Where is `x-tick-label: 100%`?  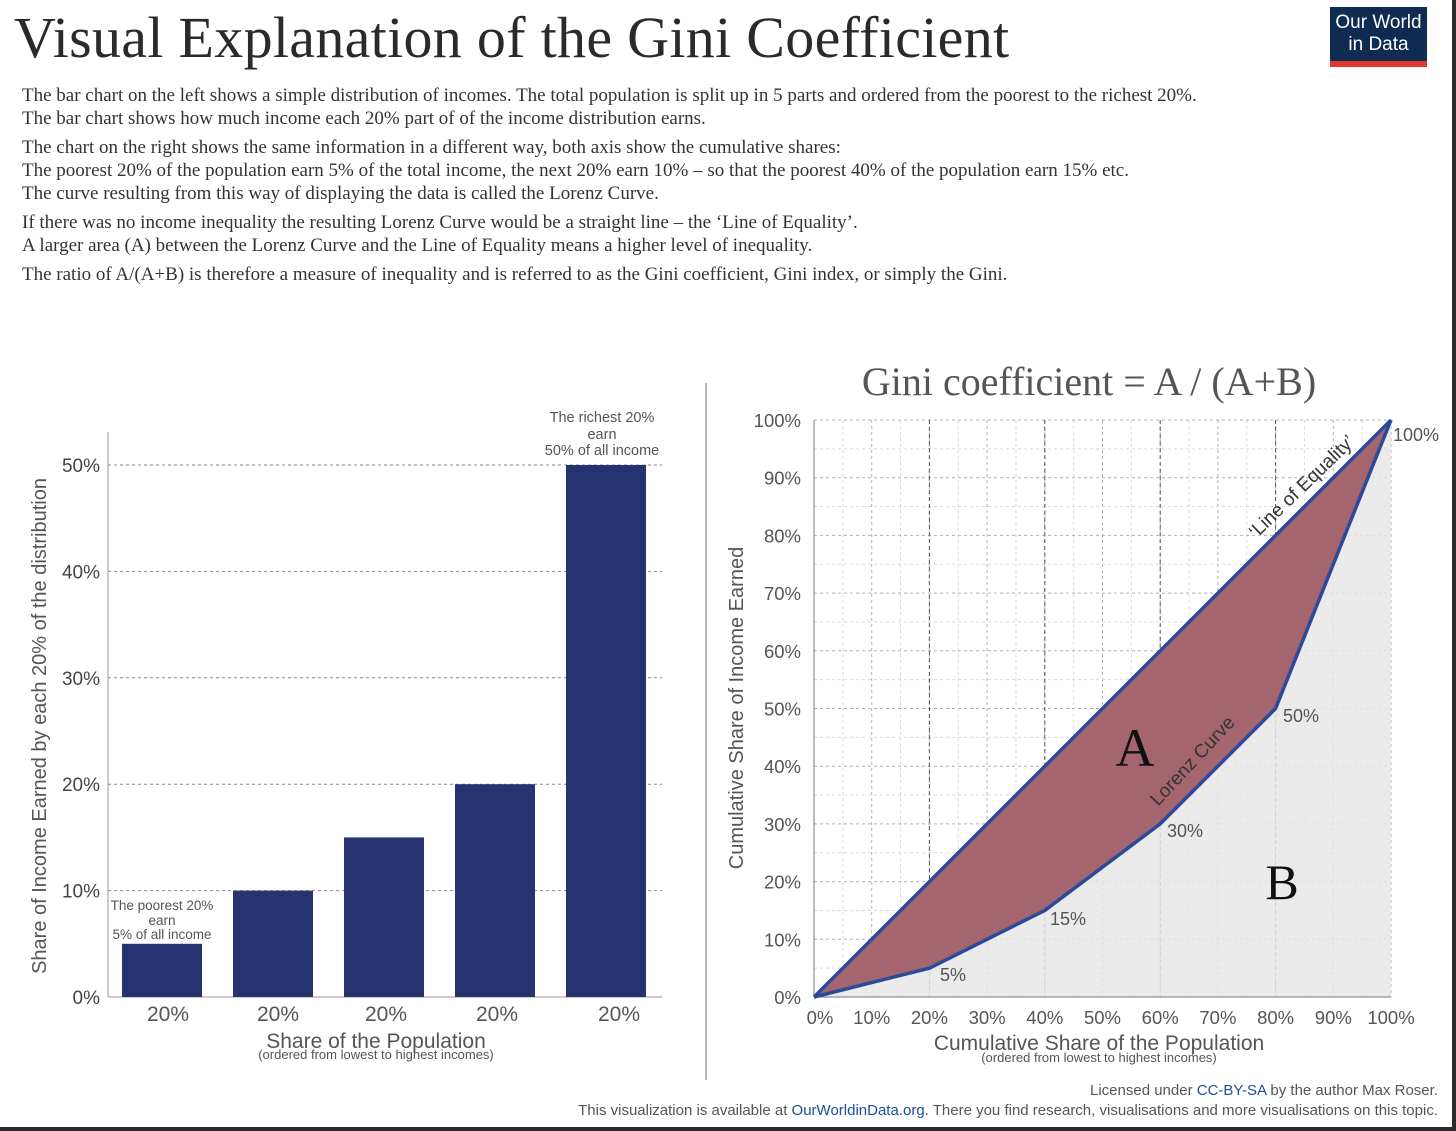 x-tick-label: 100% is located at coordinates (1390, 1017).